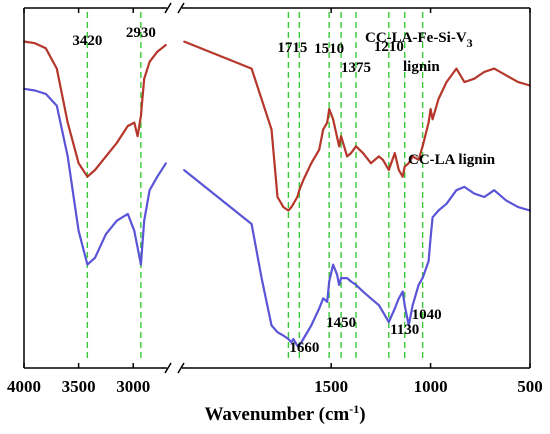  Describe the element at coordinates (341, 323) in the screenshot. I see `band-marker-label: 1450` at that location.